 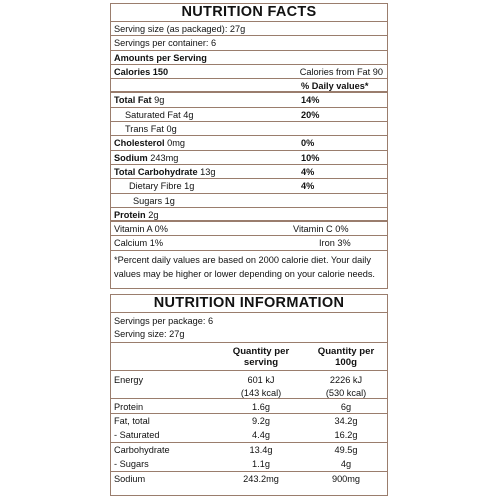 I want to click on saturated-fat-row: Saturated Fat 4g 20%, so click(x=249, y=115).